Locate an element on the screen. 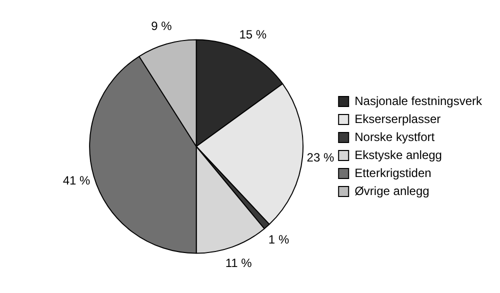 This screenshot has height=293, width=500. legend-label: Ekstyske anlegg is located at coordinates (398, 155).